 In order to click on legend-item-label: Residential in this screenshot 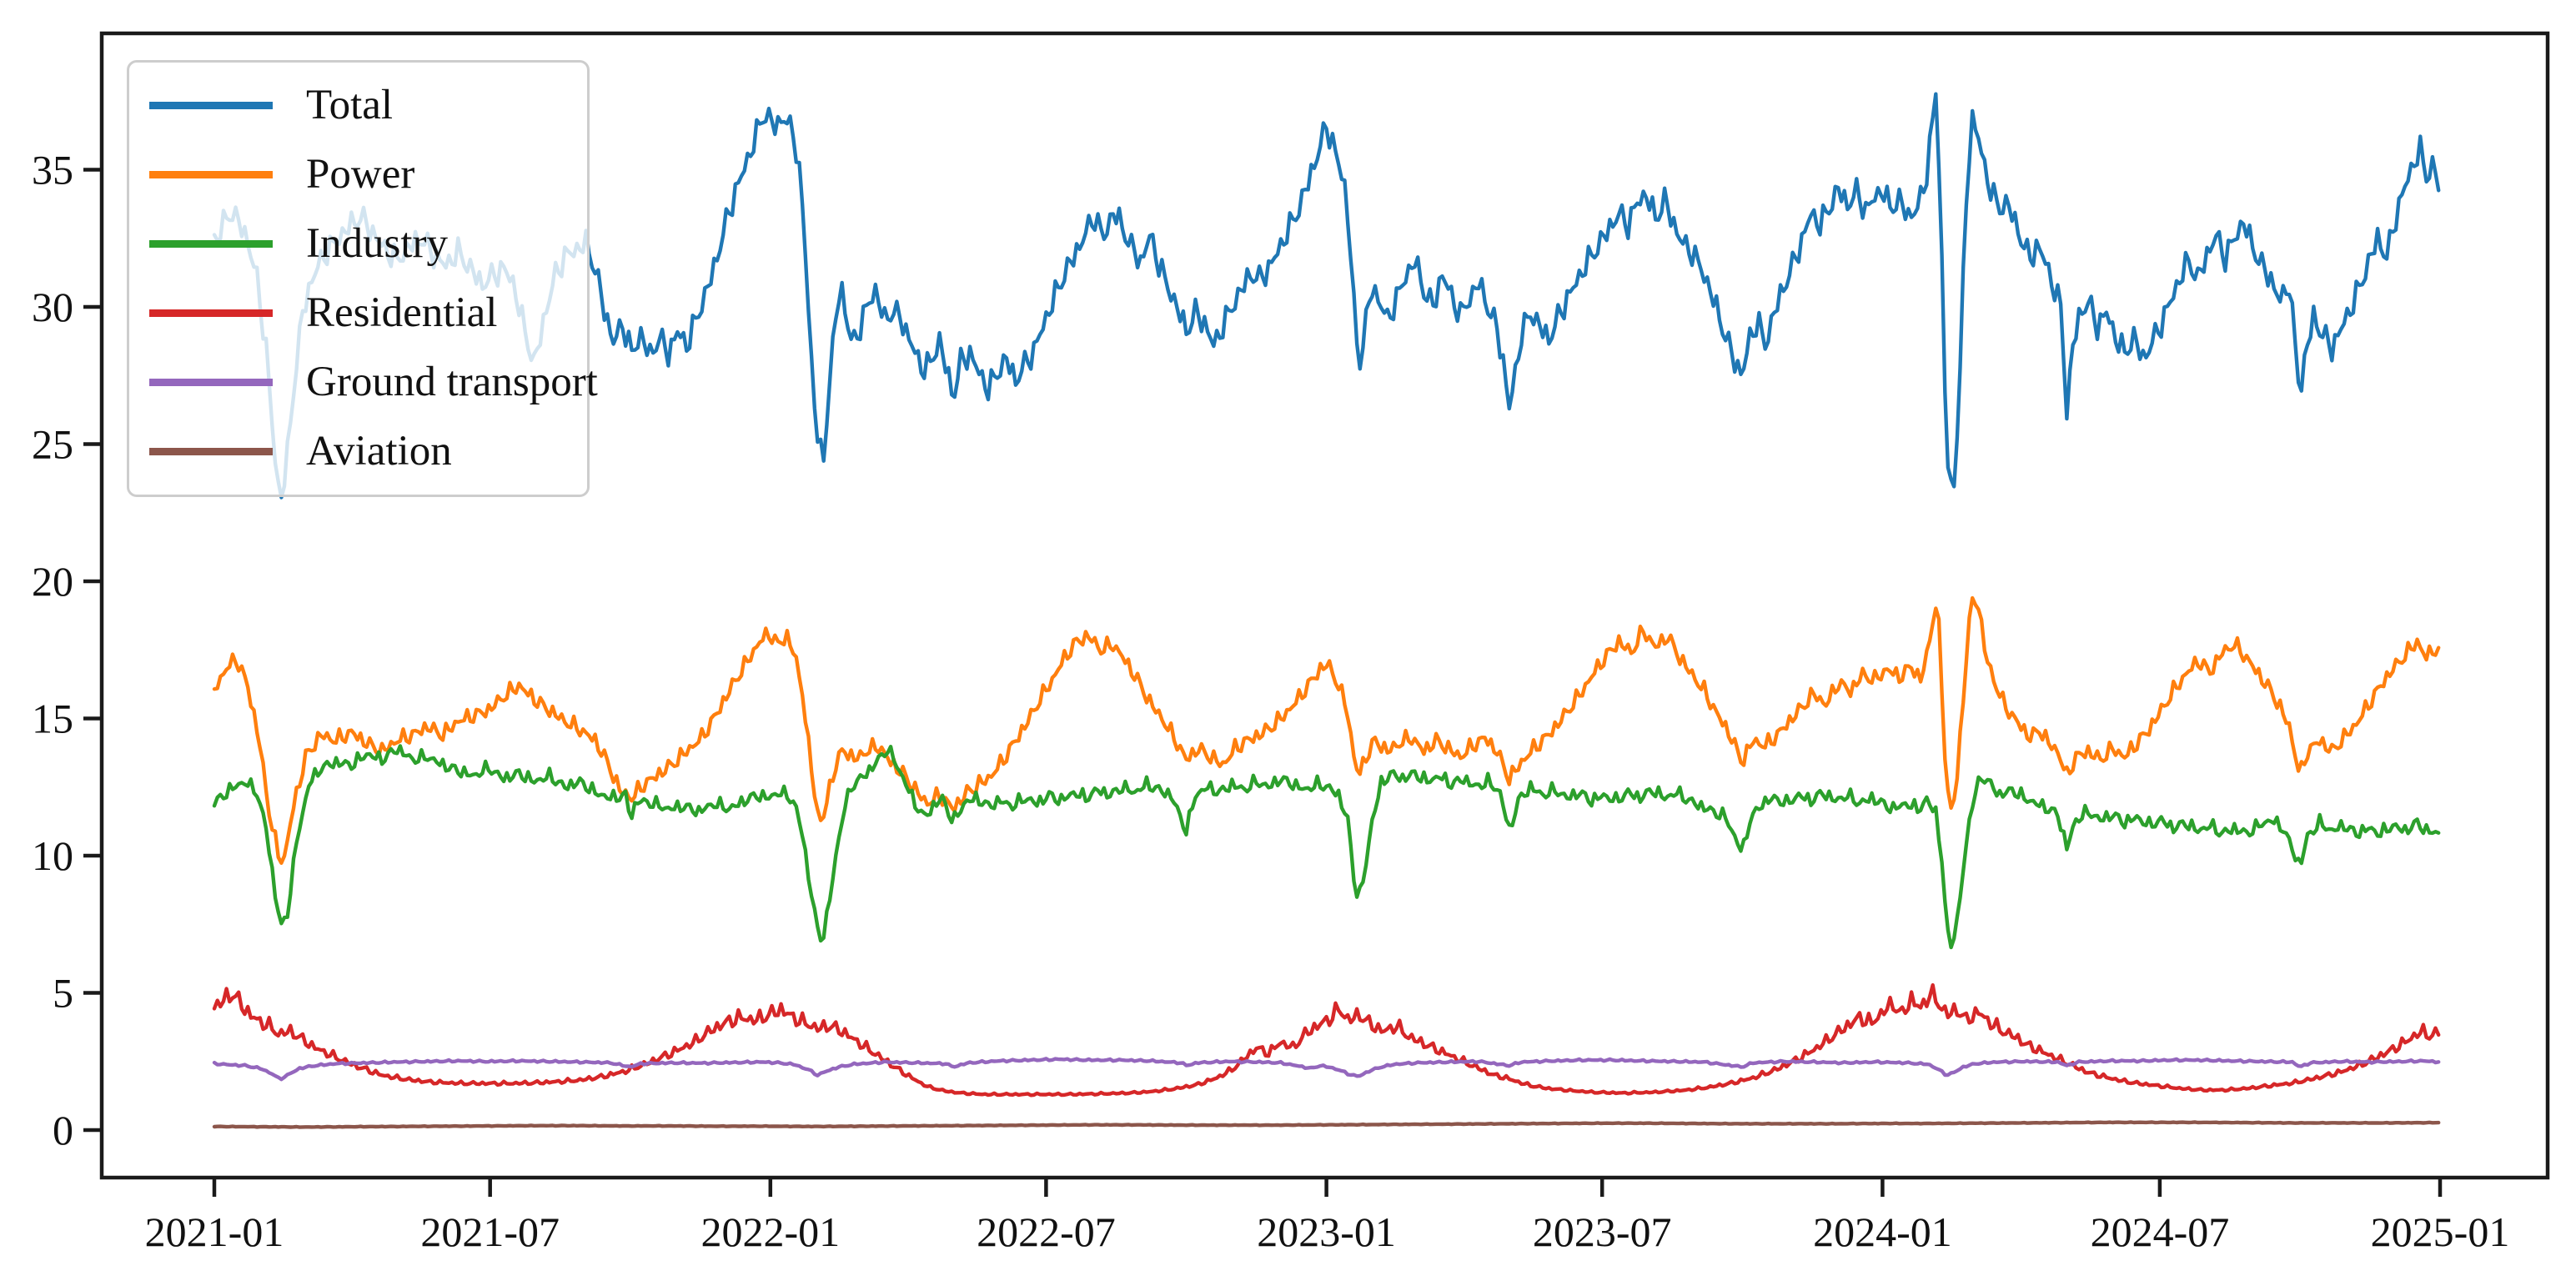, I will do `click(402, 312)`.